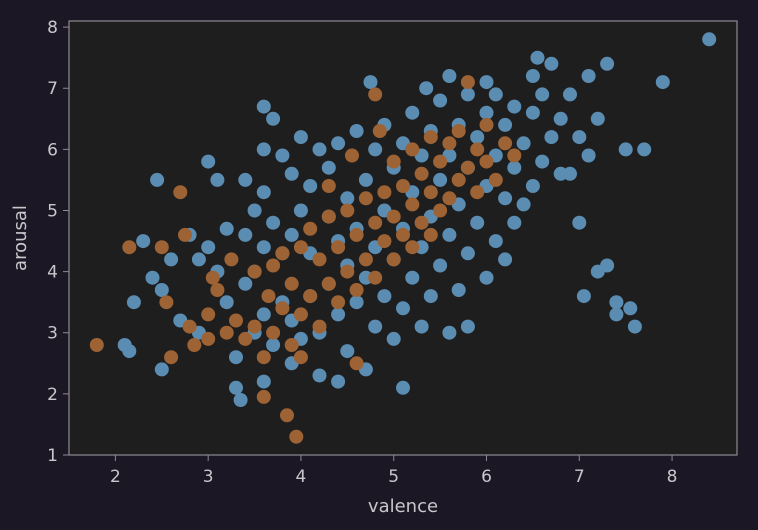 The height and width of the screenshot is (530, 758). Describe the element at coordinates (52, 273) in the screenshot. I see `y-tick-label: 4` at that location.